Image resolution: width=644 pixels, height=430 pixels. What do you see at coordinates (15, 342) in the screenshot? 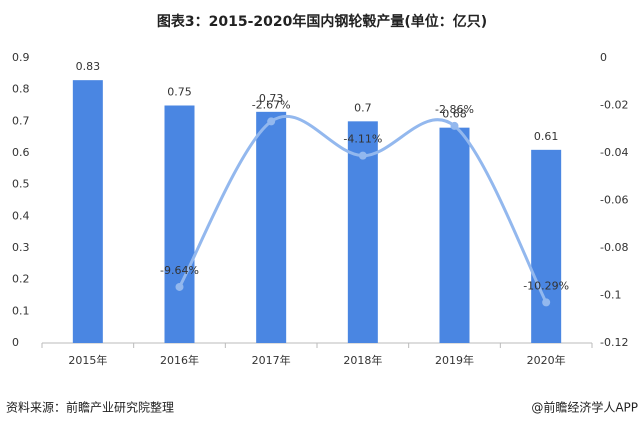
I see `y-tick-label: 0` at bounding box center [15, 342].